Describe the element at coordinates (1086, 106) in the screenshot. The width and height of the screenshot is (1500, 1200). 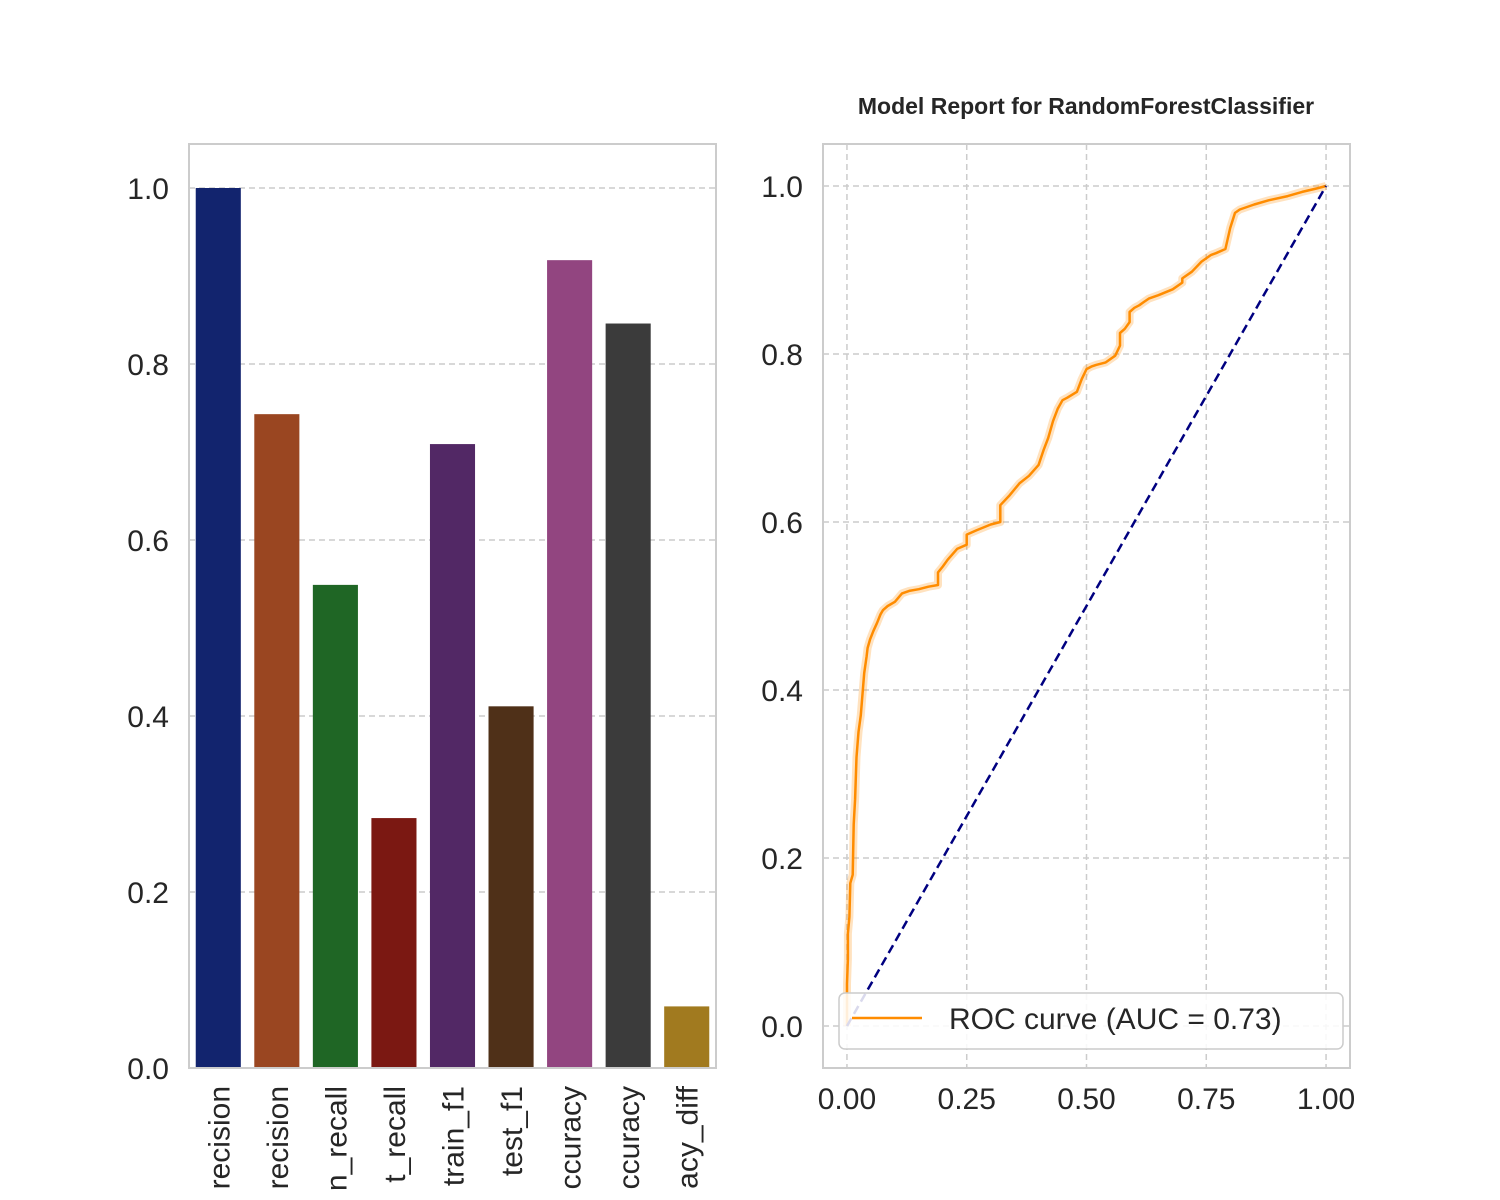
I see `chart-title: Model Report for RandomForestClassifier` at that location.